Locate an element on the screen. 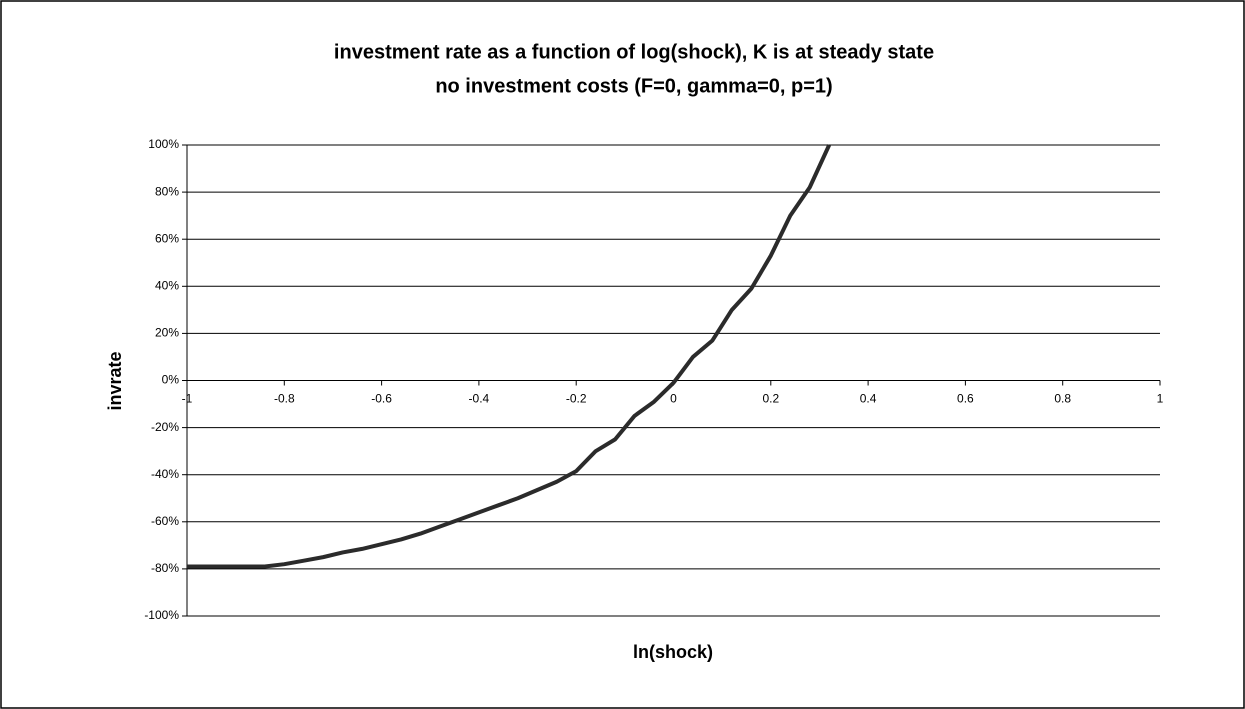 The height and width of the screenshot is (709, 1245). chart-title: no investment costs (F=0, gamma=0, p=1) is located at coordinates (633, 86).